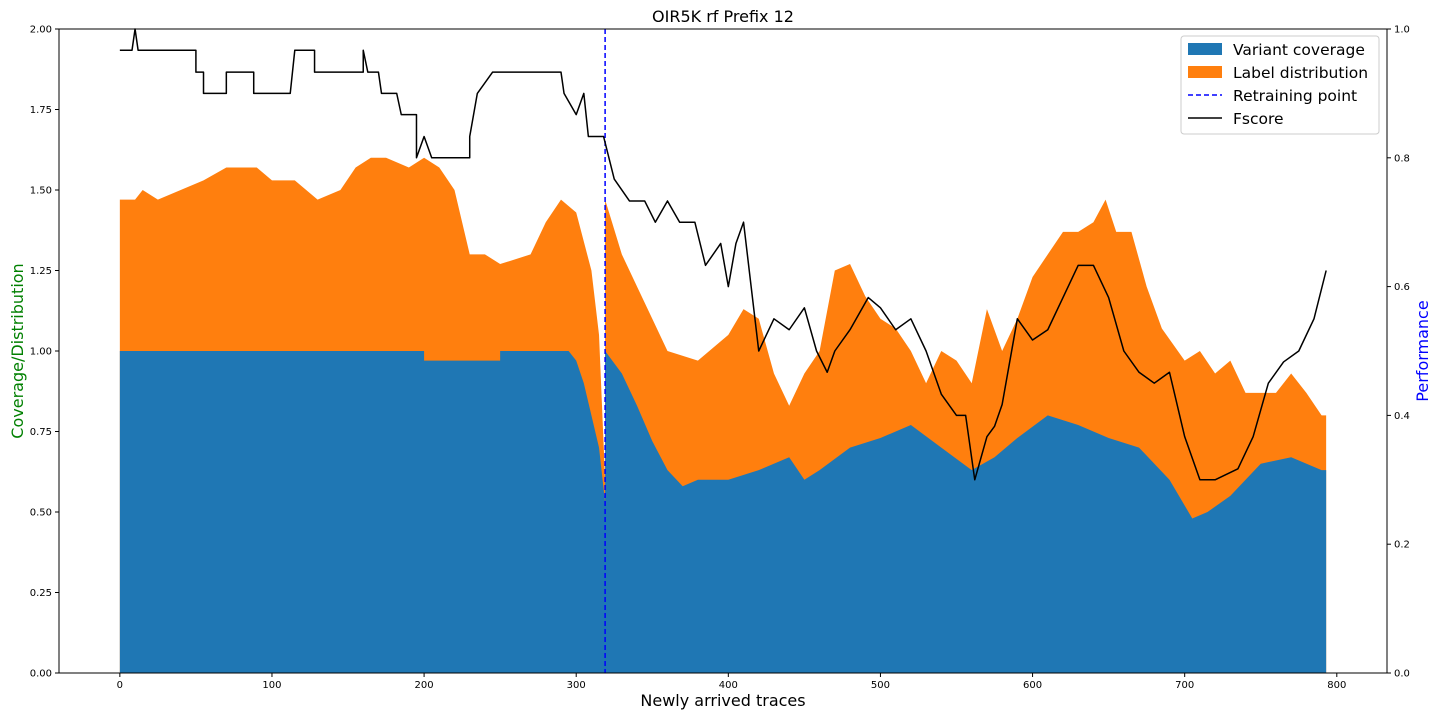 The image size is (1440, 720). What do you see at coordinates (576, 685) in the screenshot?
I see `x-tick-label: 300` at bounding box center [576, 685].